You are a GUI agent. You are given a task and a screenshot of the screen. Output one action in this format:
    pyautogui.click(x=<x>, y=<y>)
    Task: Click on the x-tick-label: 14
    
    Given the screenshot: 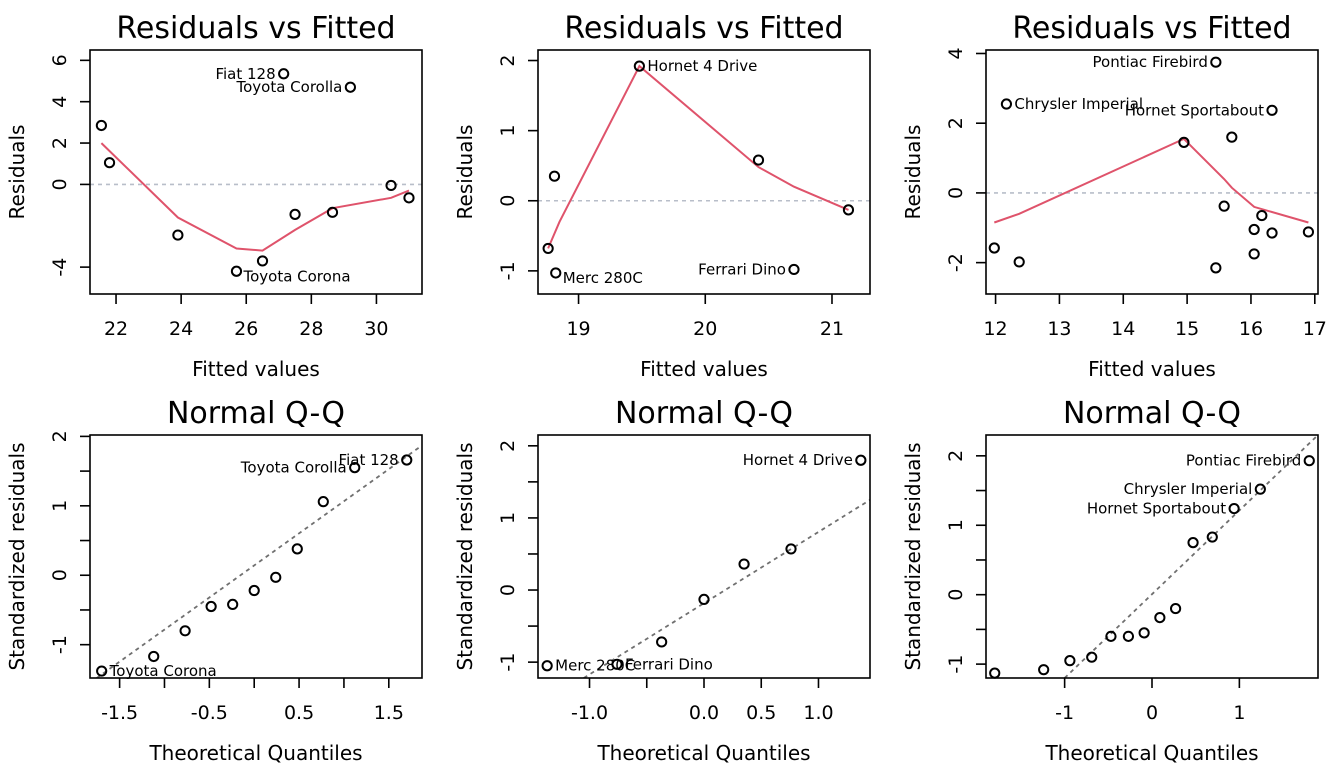 What is the action you would take?
    pyautogui.click(x=1123, y=329)
    